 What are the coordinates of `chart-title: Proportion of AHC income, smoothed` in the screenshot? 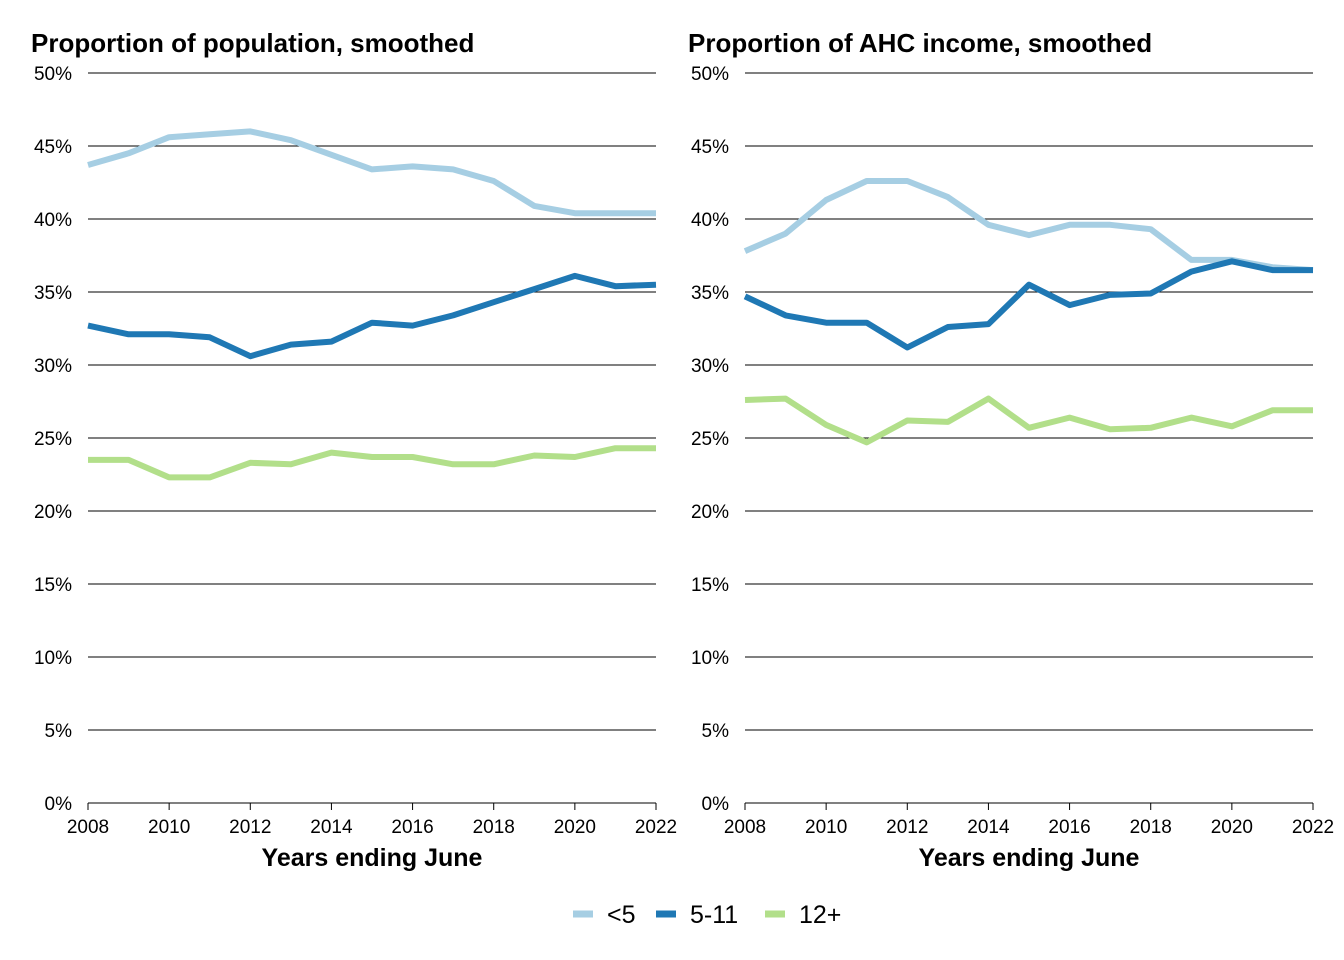 It's located at (920, 43).